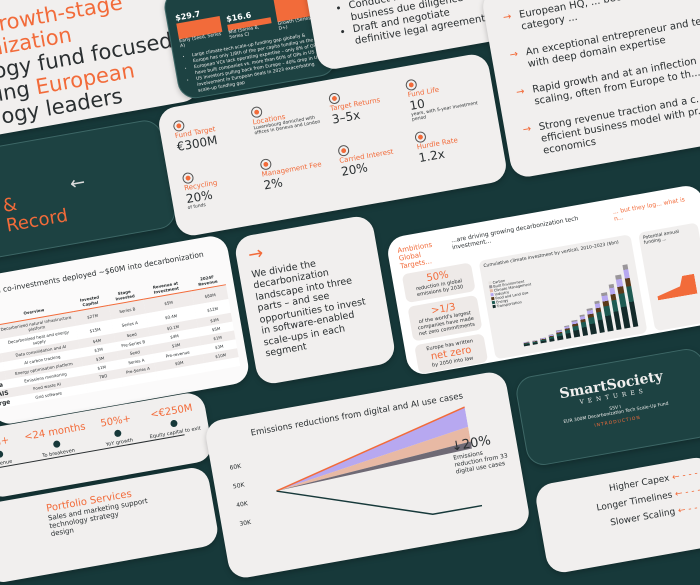 The width and height of the screenshot is (700, 585). I want to click on team-track-record-slide: & Record ←, so click(89, 190).